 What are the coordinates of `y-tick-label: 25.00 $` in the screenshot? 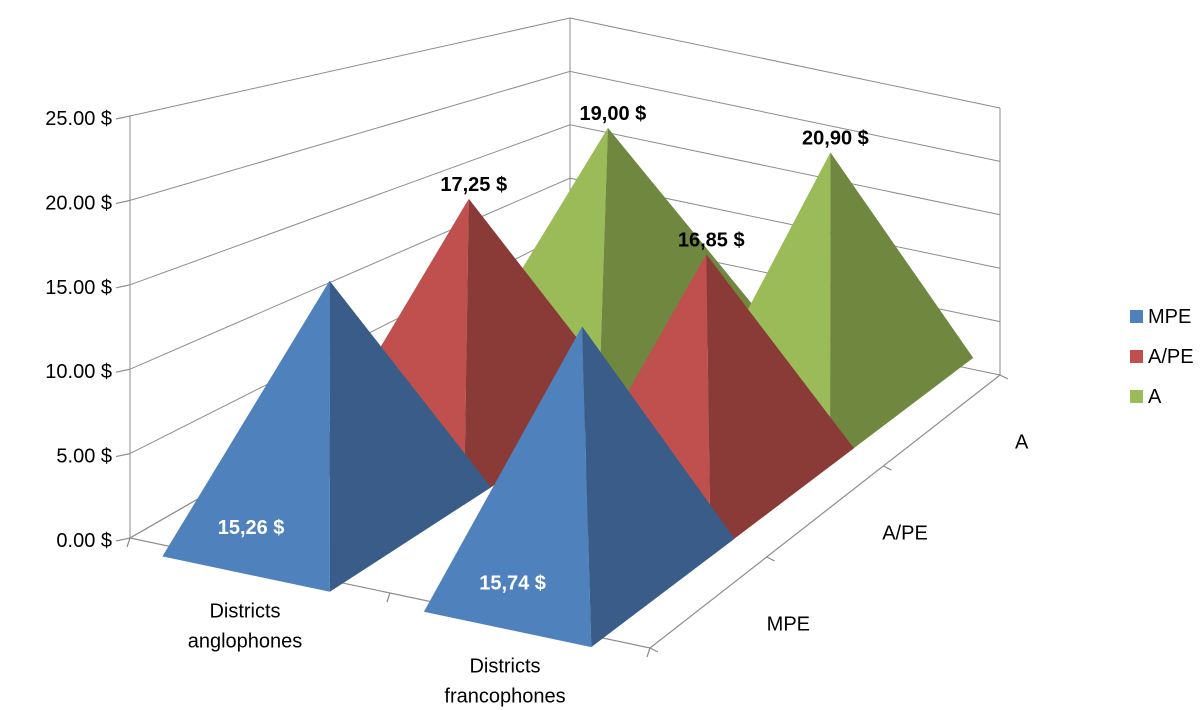 It's located at (78, 119).